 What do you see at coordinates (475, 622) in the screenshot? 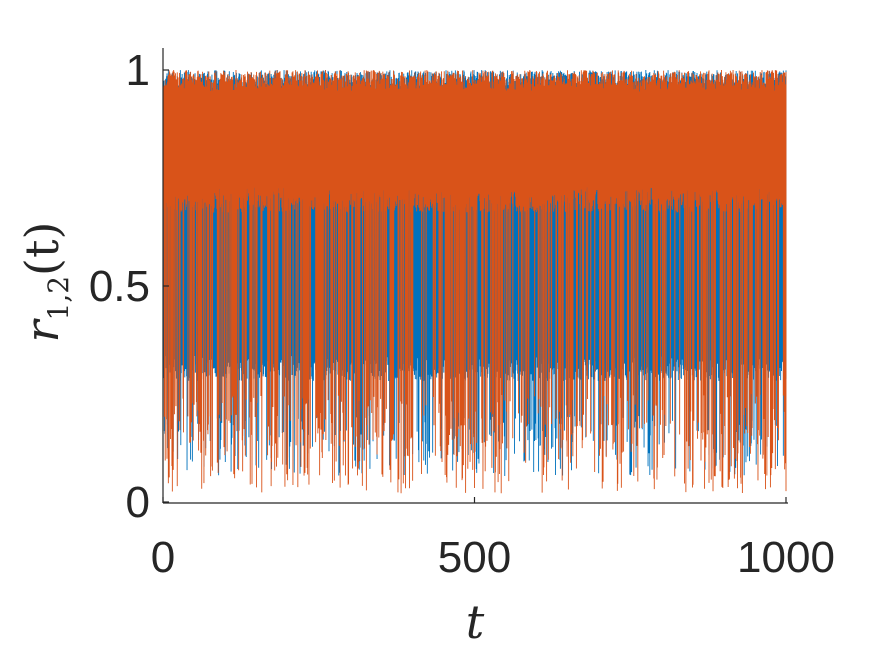
I see `x-axis-label: t` at bounding box center [475, 622].